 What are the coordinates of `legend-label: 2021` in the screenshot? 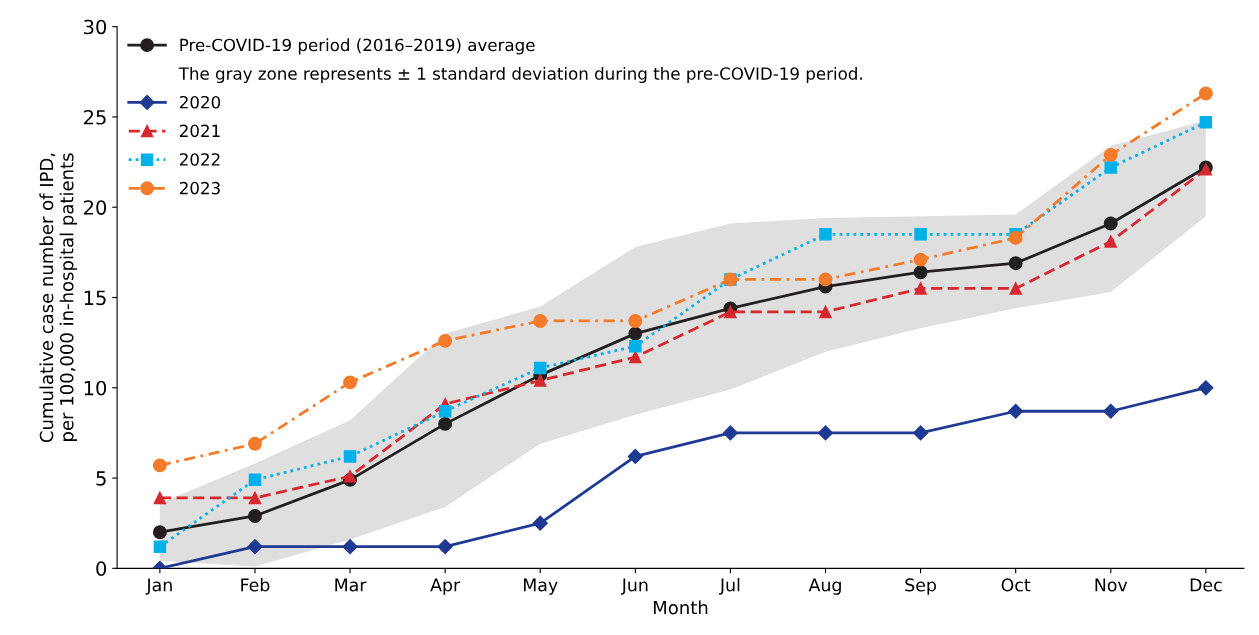 It's located at (199, 131).